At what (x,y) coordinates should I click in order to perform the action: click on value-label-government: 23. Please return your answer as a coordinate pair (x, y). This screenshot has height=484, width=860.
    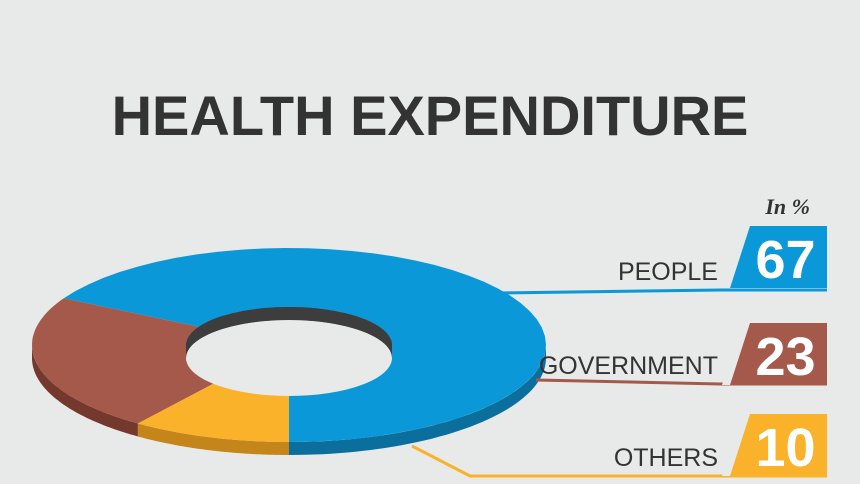
    Looking at the image, I should click on (785, 357).